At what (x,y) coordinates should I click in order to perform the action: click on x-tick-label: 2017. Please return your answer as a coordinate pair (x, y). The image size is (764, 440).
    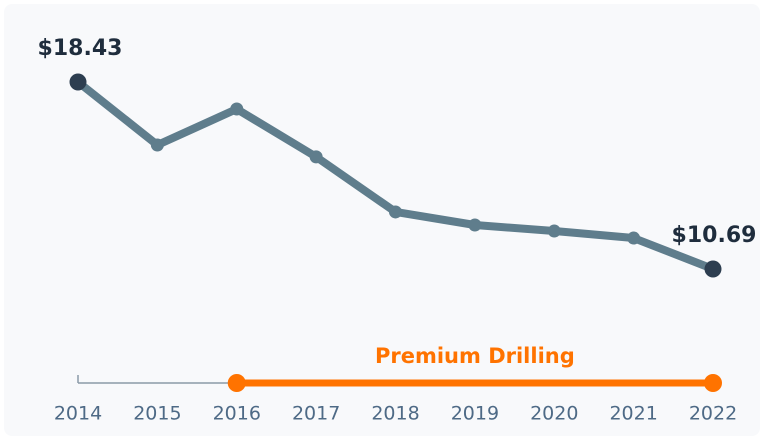
    Looking at the image, I should click on (316, 414).